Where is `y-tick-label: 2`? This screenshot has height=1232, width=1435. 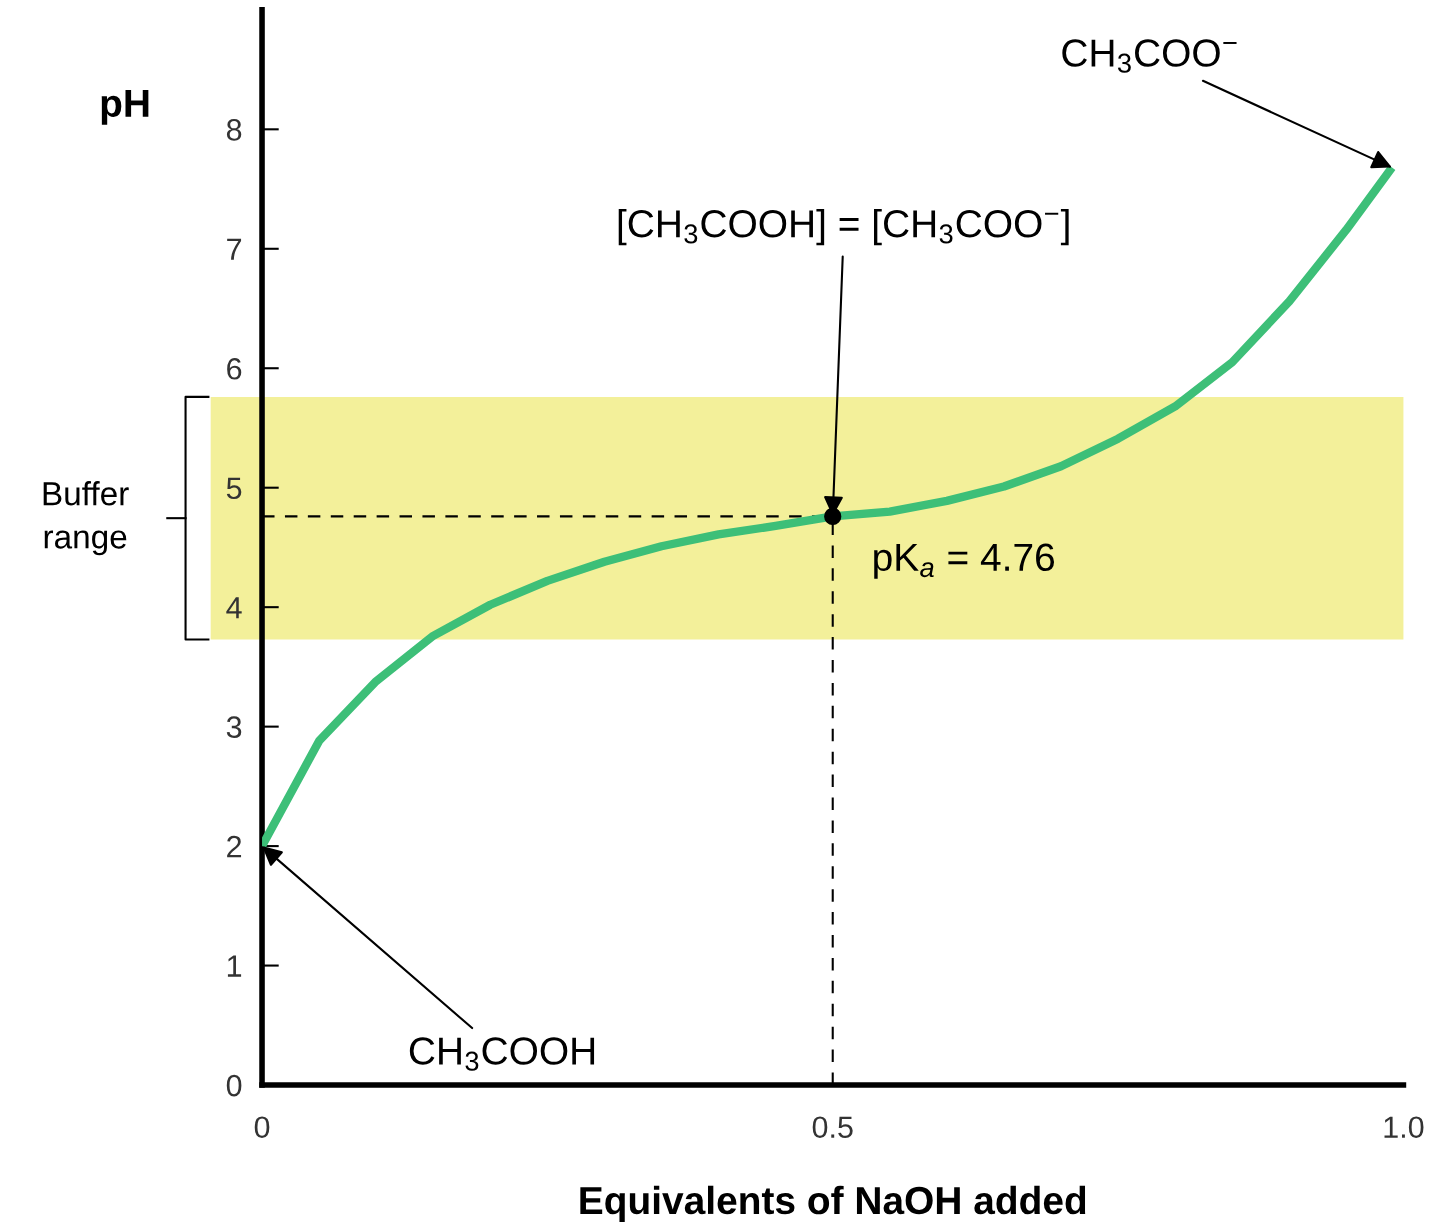 y-tick-label: 2 is located at coordinates (234, 846).